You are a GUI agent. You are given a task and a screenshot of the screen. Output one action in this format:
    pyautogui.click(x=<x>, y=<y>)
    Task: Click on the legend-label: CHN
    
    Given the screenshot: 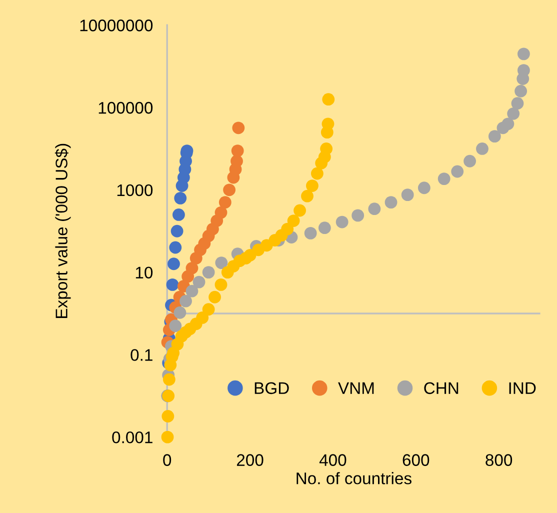 What is the action you would take?
    pyautogui.click(x=441, y=388)
    